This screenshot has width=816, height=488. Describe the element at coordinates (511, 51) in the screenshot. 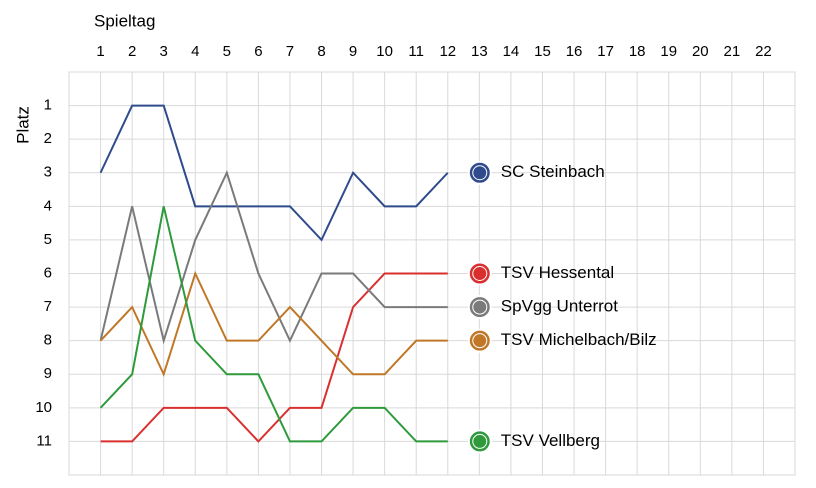

I see `x-tick-label: 14` at that location.